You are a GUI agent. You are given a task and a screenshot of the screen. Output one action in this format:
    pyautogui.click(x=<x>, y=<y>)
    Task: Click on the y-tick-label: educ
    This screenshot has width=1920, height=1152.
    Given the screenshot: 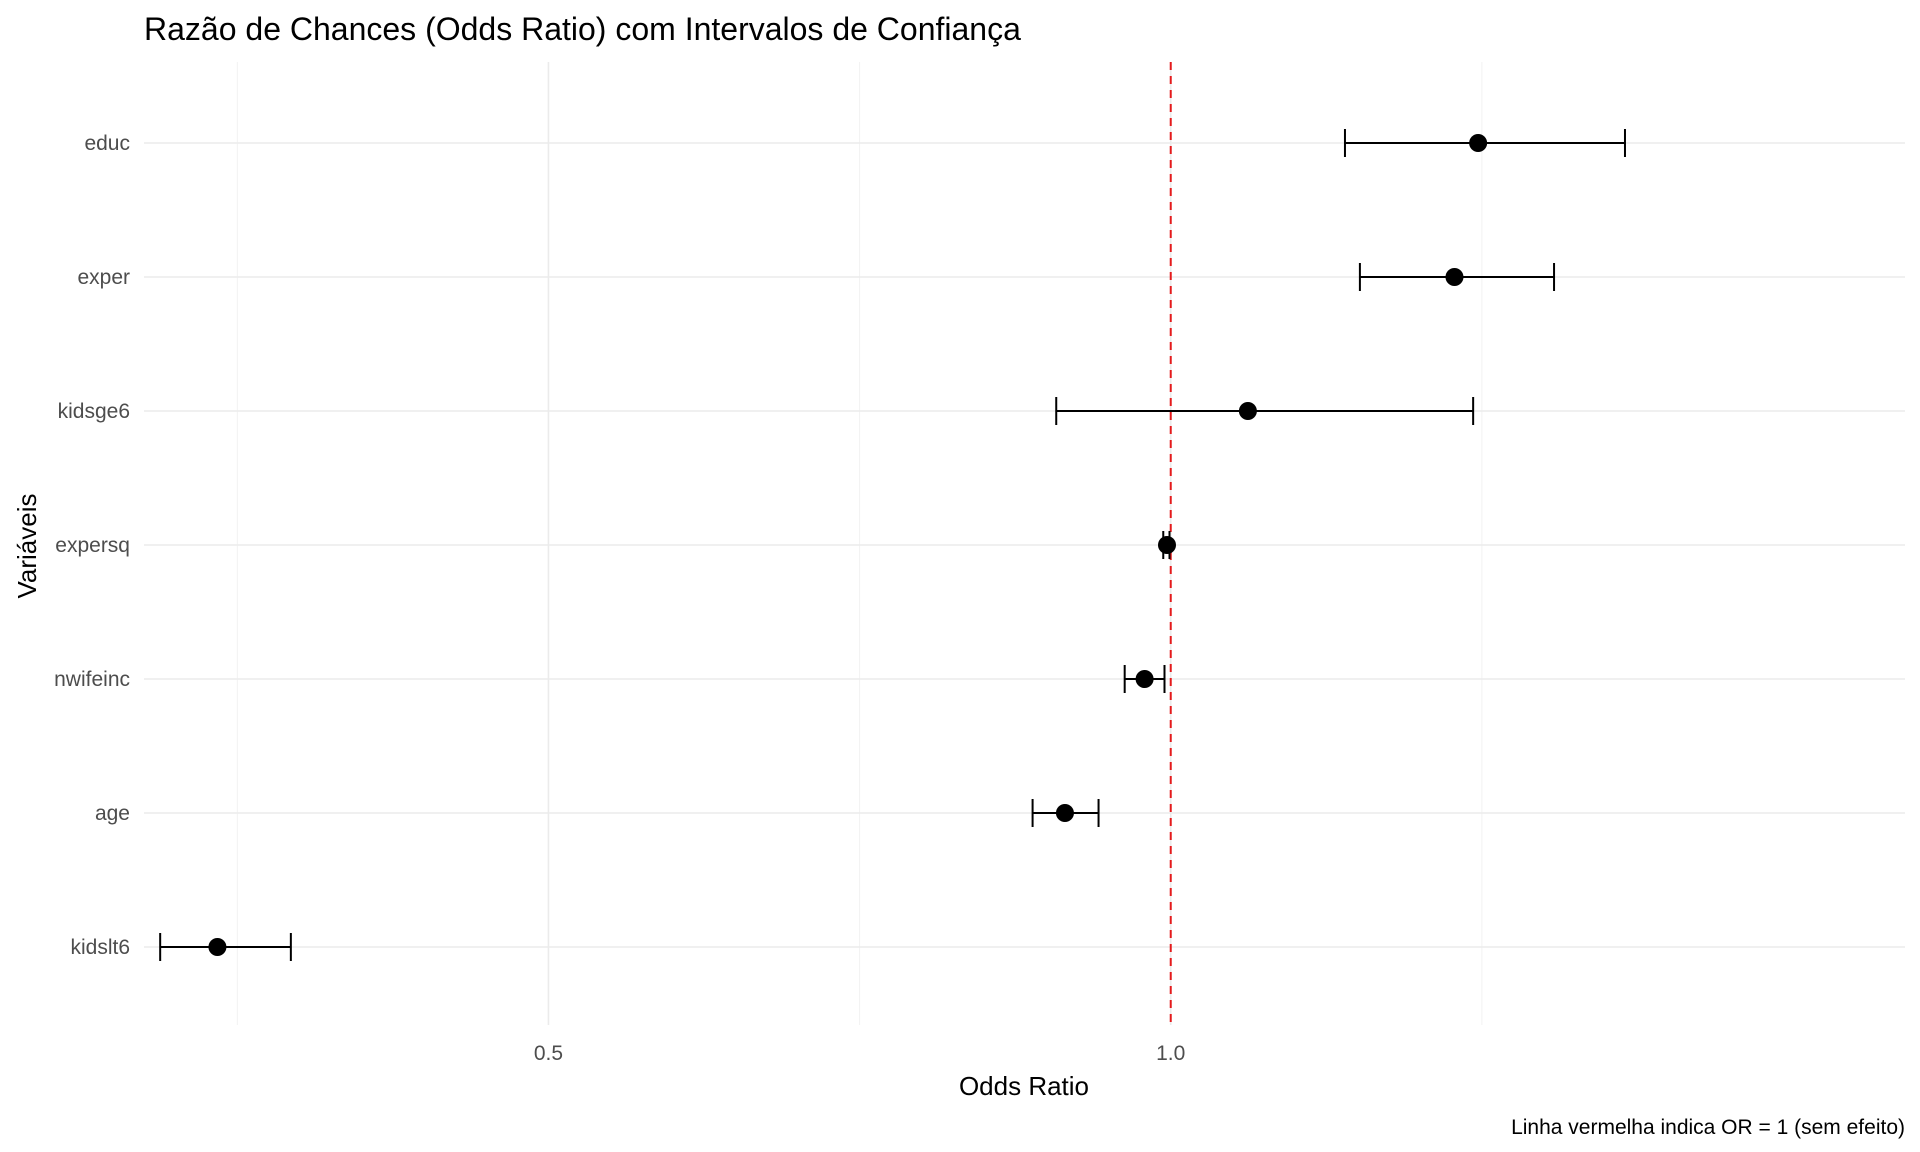 What is the action you would take?
    pyautogui.click(x=107, y=143)
    